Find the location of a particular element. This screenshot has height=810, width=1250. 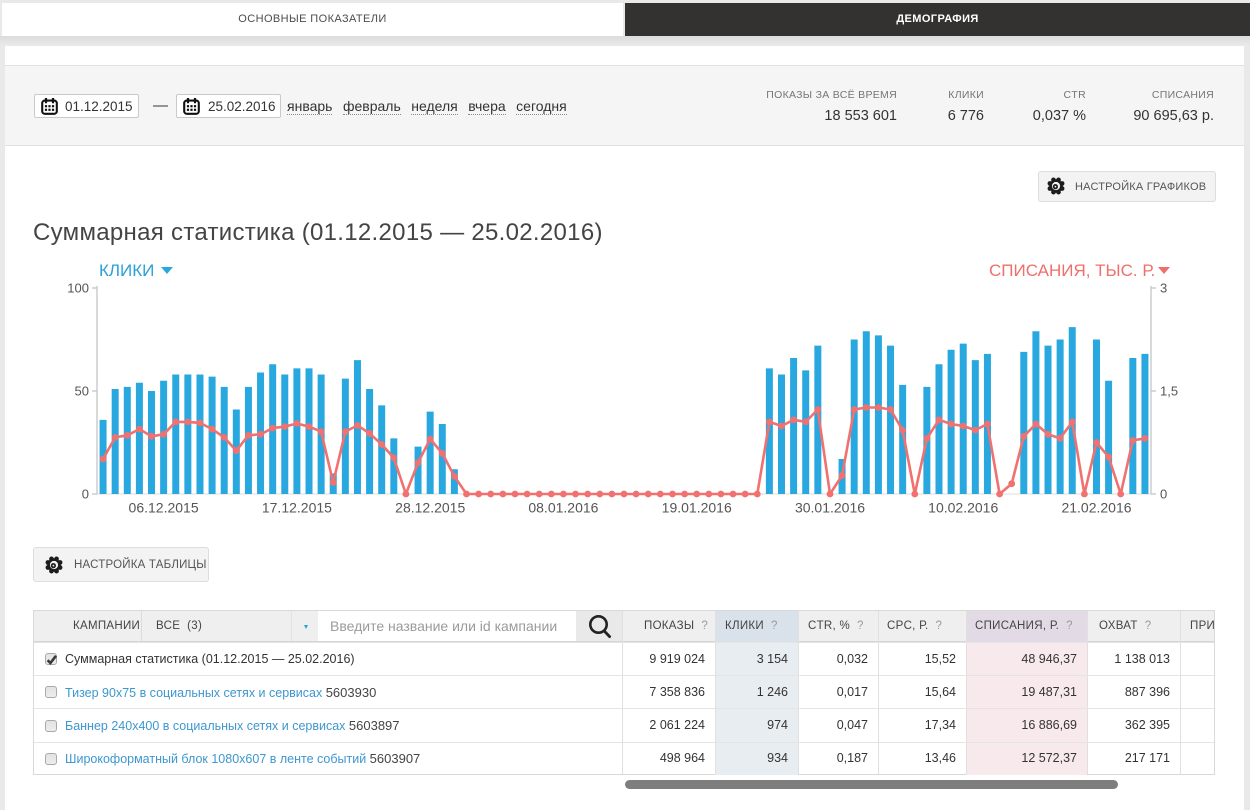

svg-text: 28.12.2015 is located at coordinates (430, 508).